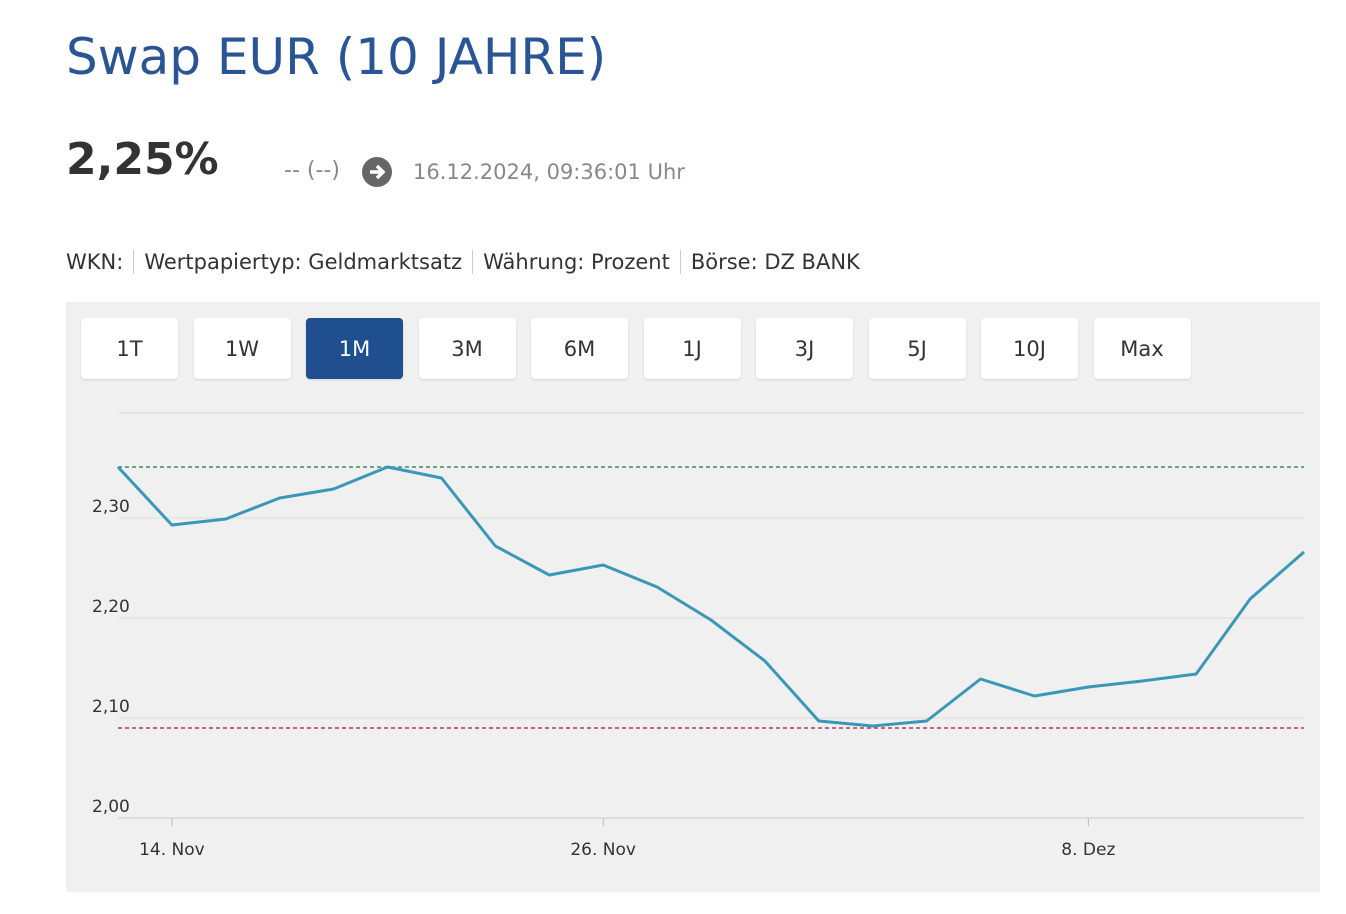 This screenshot has width=1346, height=914. Describe the element at coordinates (111, 507) in the screenshot. I see `y-tick-label: 2,30` at that location.